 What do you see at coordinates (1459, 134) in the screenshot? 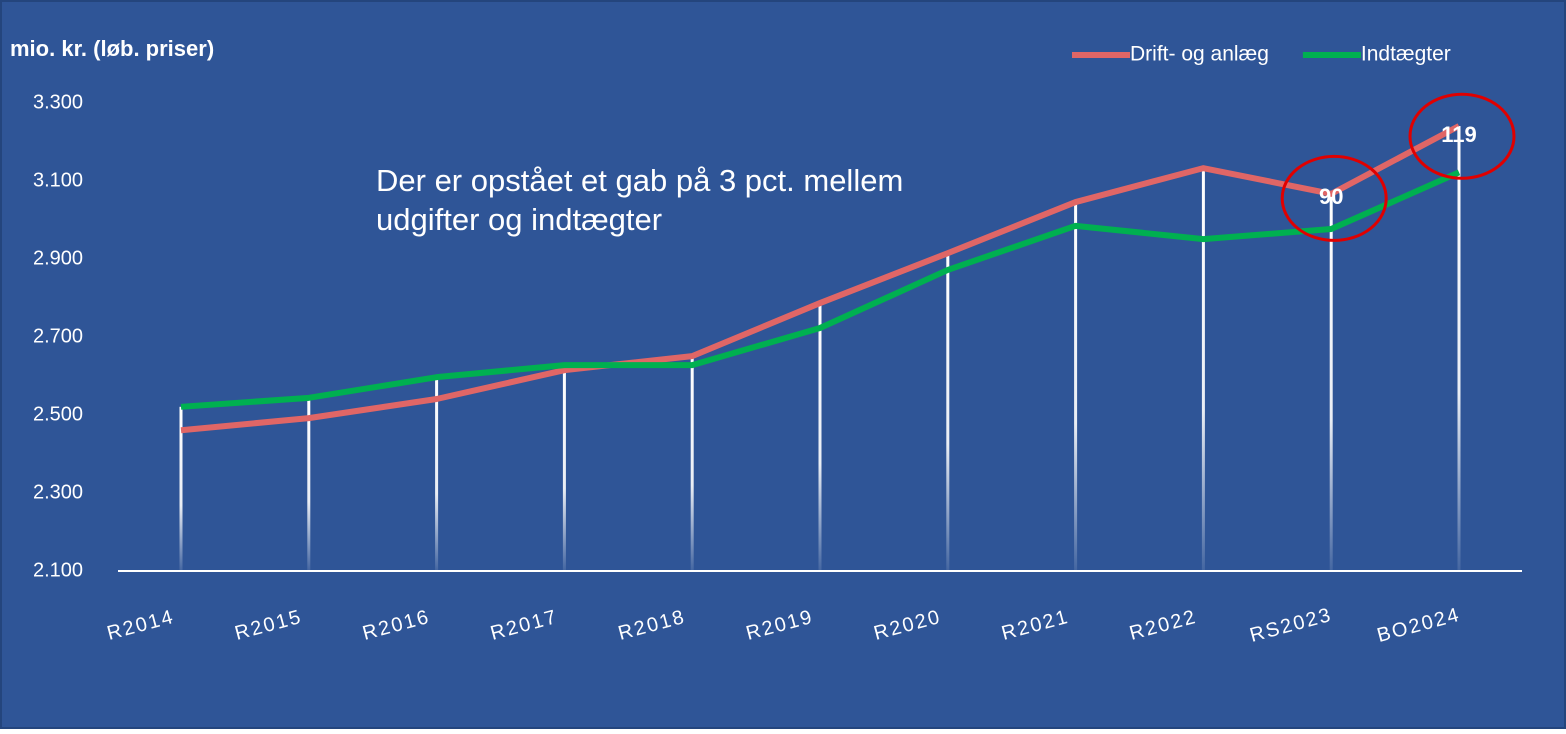
I see `gap-label: 119` at bounding box center [1459, 134].